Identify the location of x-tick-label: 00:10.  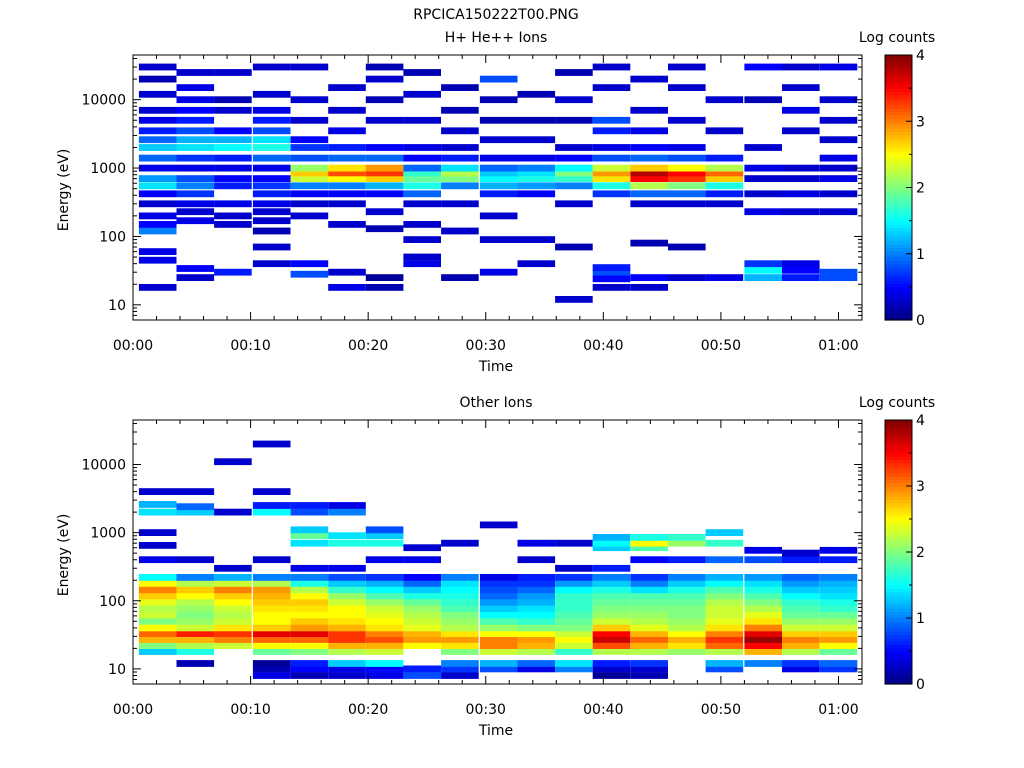
(250, 710).